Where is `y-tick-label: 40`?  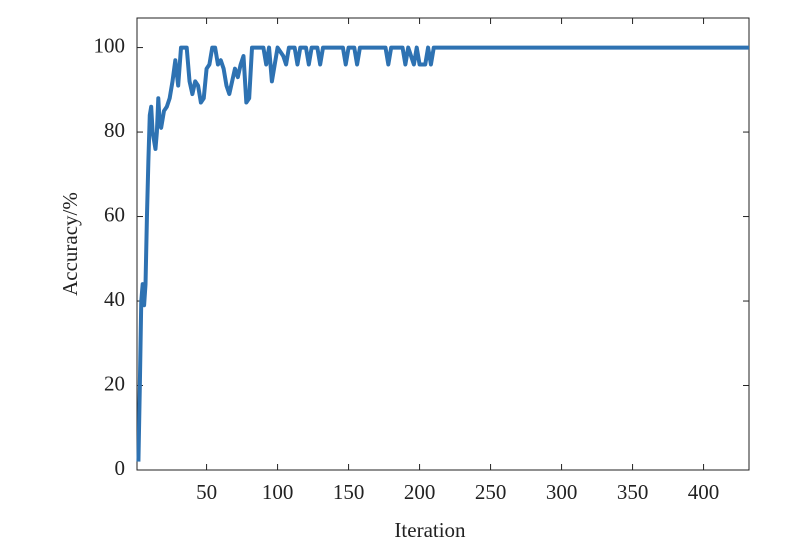
y-tick-label: 40 is located at coordinates (114, 299).